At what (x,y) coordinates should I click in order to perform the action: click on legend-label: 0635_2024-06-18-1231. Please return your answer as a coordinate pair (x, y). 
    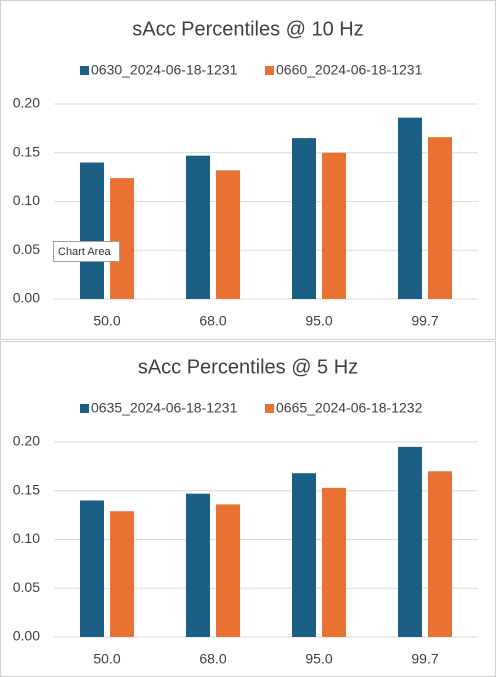
    Looking at the image, I should click on (164, 408).